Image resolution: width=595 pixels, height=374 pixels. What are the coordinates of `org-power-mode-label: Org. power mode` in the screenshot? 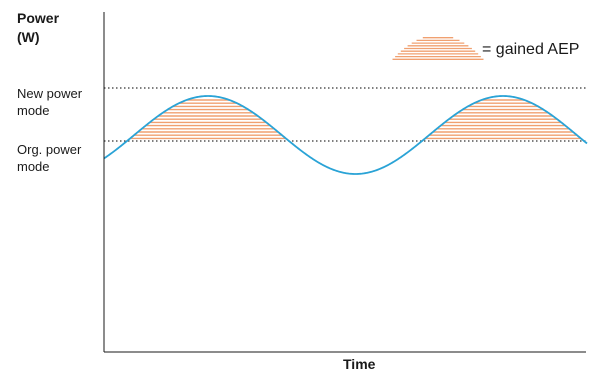 It's located at (49, 158).